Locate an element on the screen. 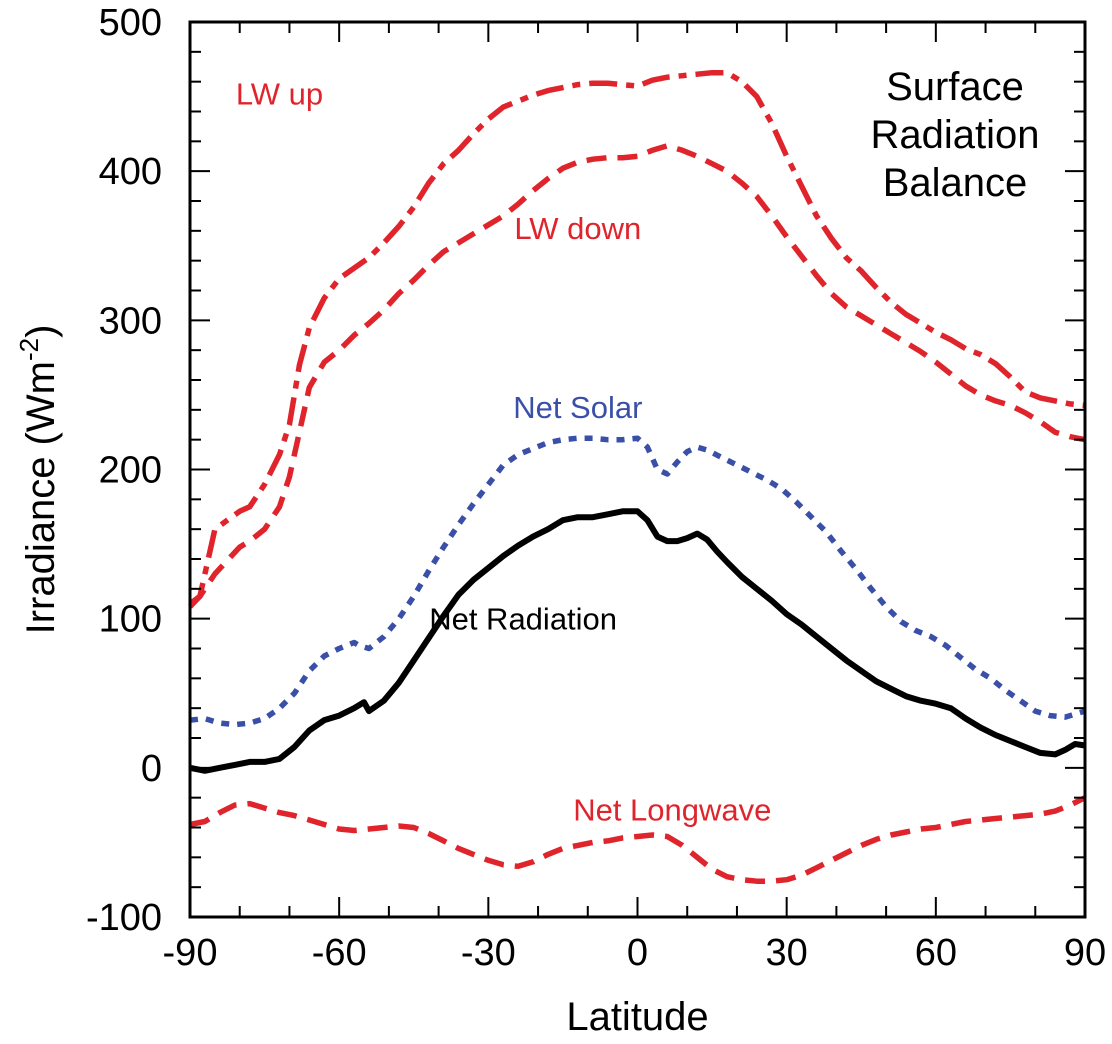  chart-title-line: Radiation is located at coordinates (954, 135).